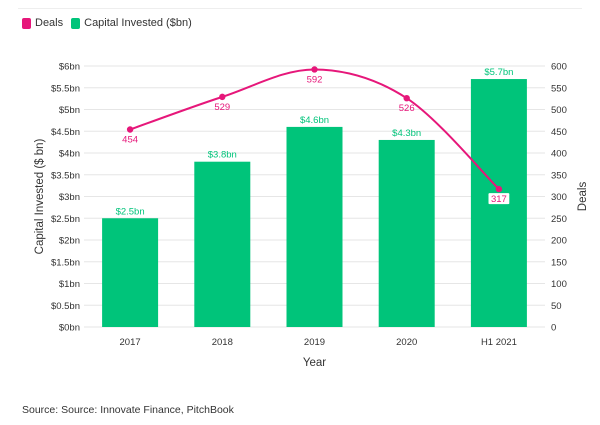 The image size is (600, 425). I want to click on x-tick-label: H1 2021, so click(499, 342).